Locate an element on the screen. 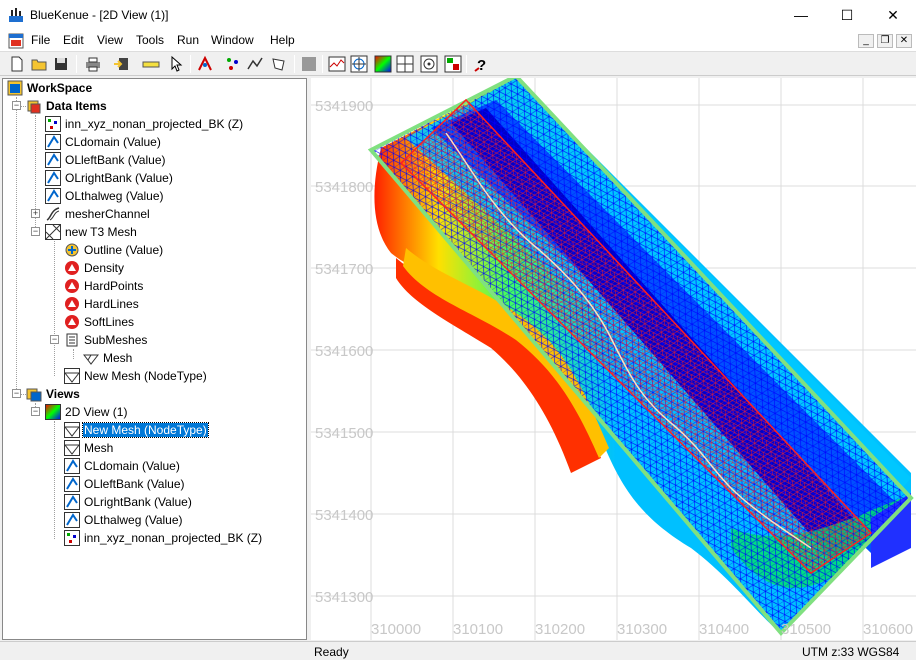 This screenshot has height=660, width=916. views-icon is located at coordinates (34, 395).